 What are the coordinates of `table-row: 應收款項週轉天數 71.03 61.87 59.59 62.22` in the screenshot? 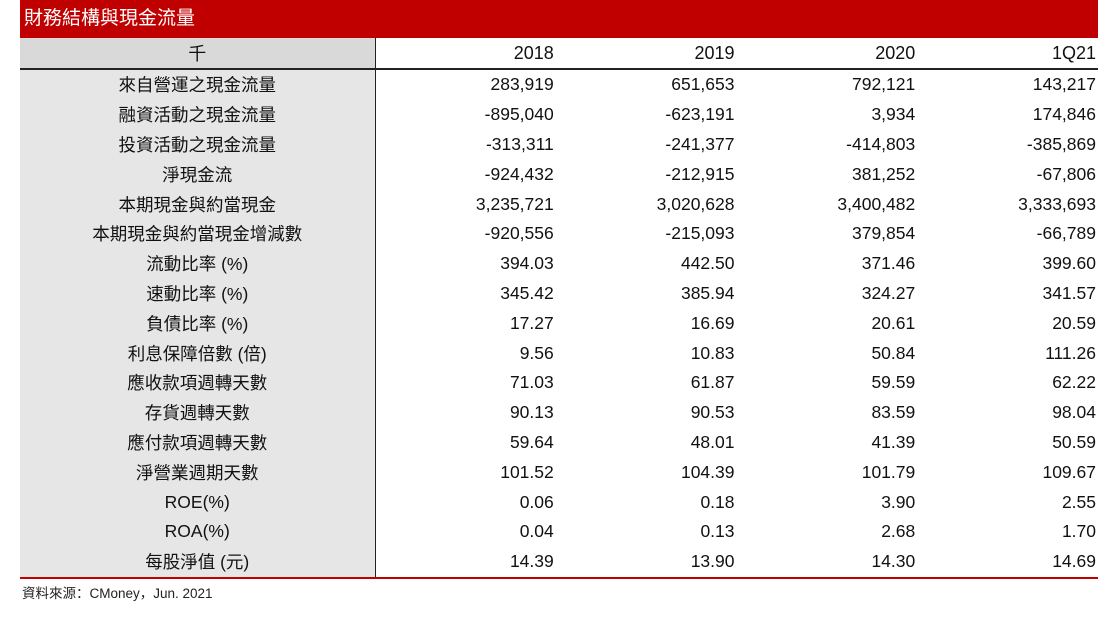 It's located at (559, 382).